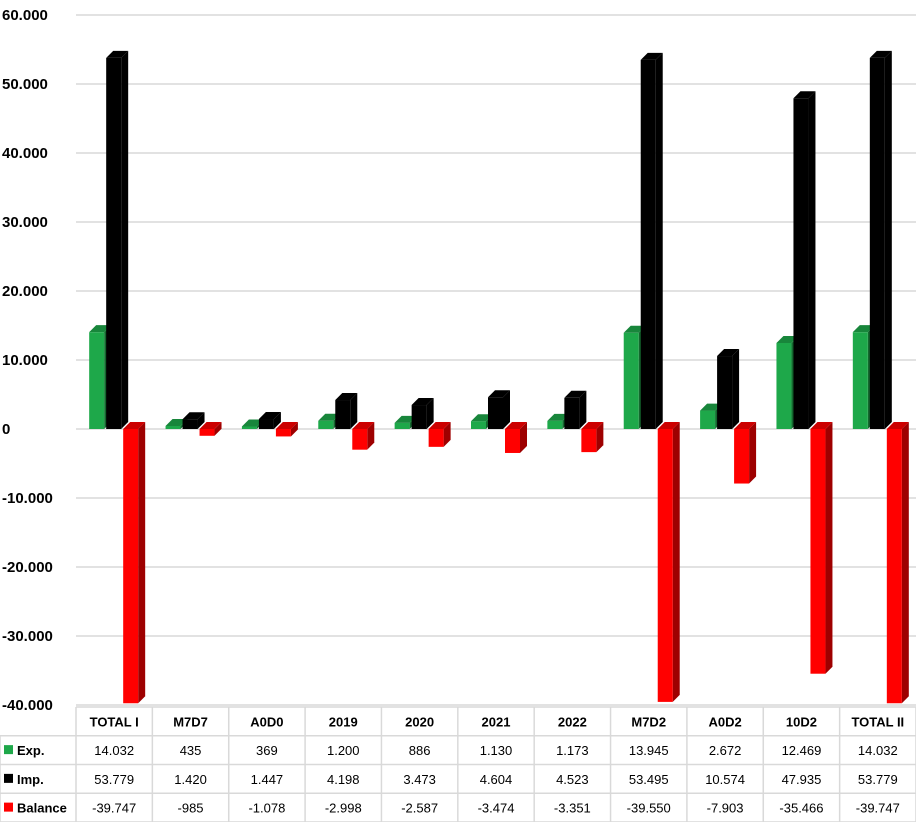  I want to click on data-label: 4.523, so click(572, 779).